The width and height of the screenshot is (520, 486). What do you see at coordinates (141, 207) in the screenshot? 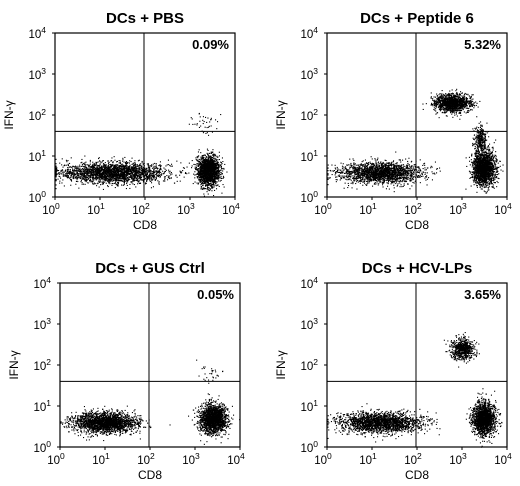
I see `x-tick-labels: 100 101 102 103 104` at bounding box center [141, 207].